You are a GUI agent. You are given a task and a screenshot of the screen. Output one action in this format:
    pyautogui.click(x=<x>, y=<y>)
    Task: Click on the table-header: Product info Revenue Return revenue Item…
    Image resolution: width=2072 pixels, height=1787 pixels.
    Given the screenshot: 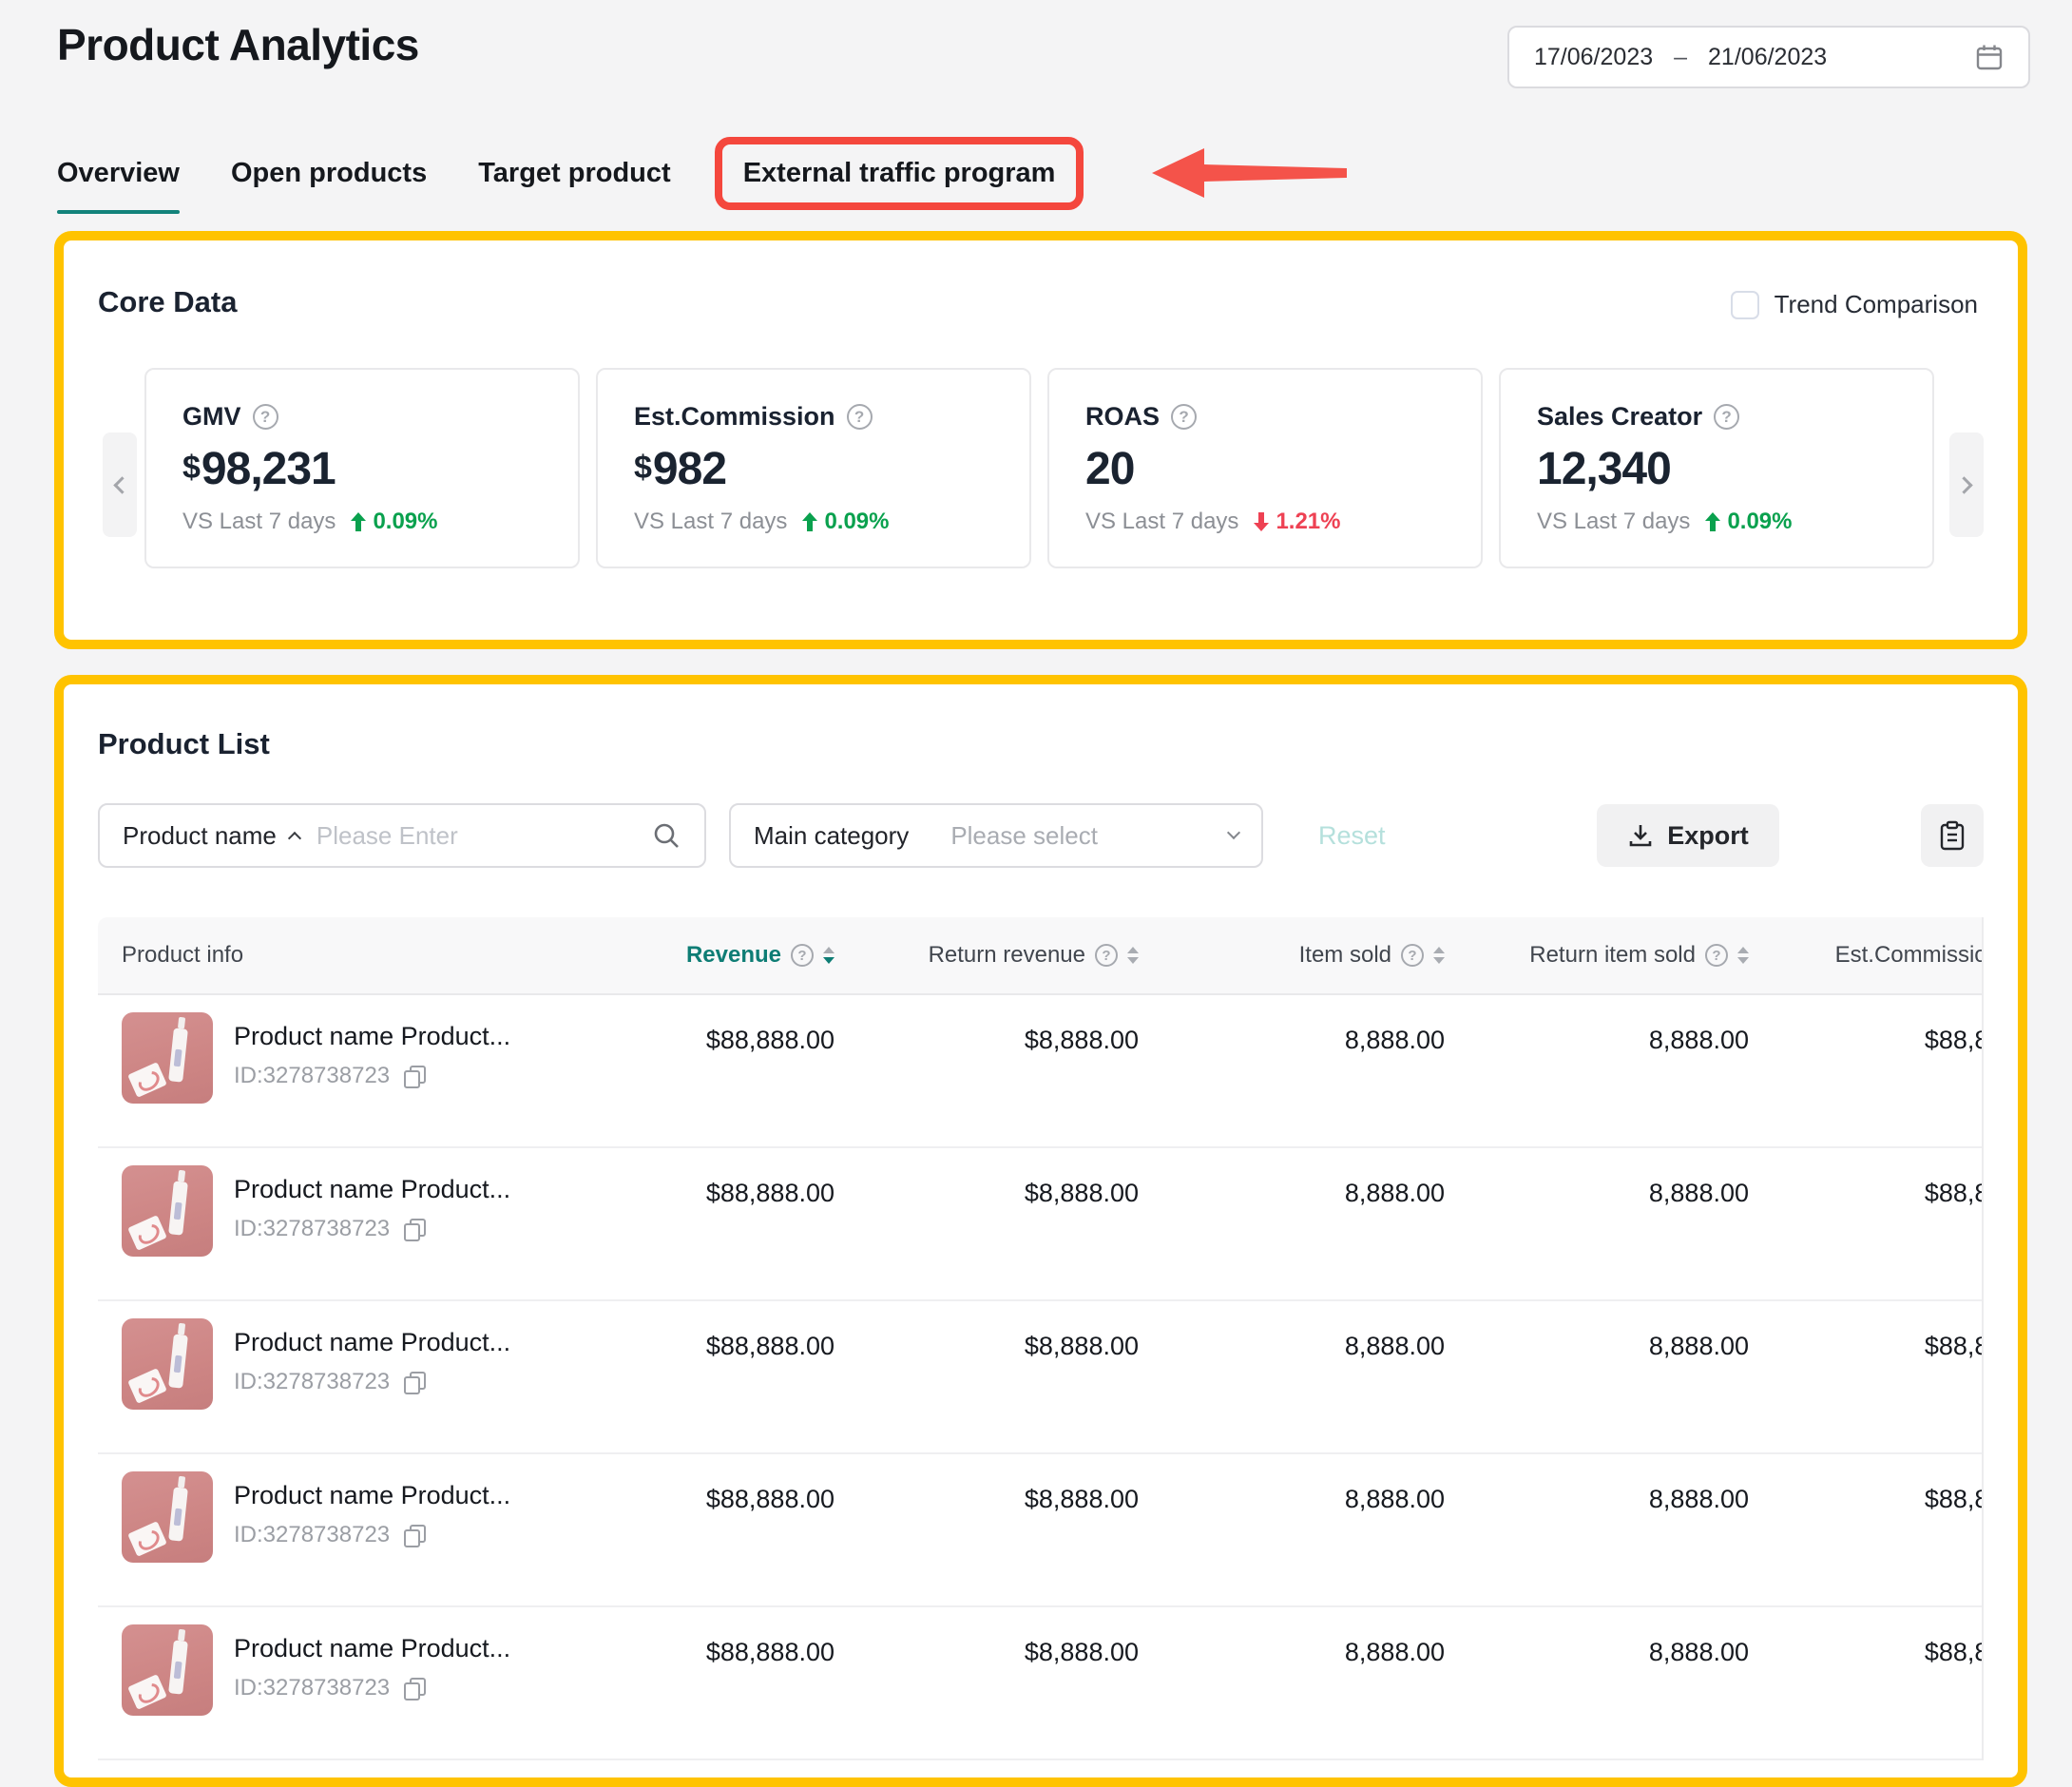 What is the action you would take?
    pyautogui.click(x=1040, y=956)
    